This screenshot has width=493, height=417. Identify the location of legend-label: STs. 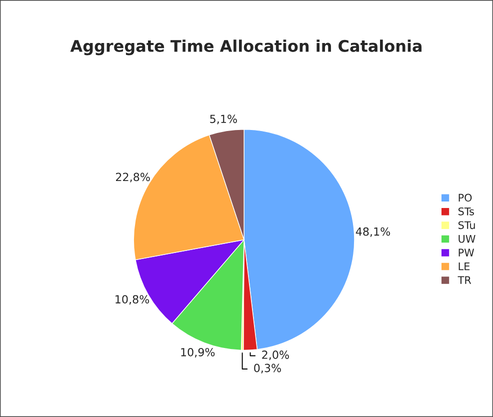
(466, 211).